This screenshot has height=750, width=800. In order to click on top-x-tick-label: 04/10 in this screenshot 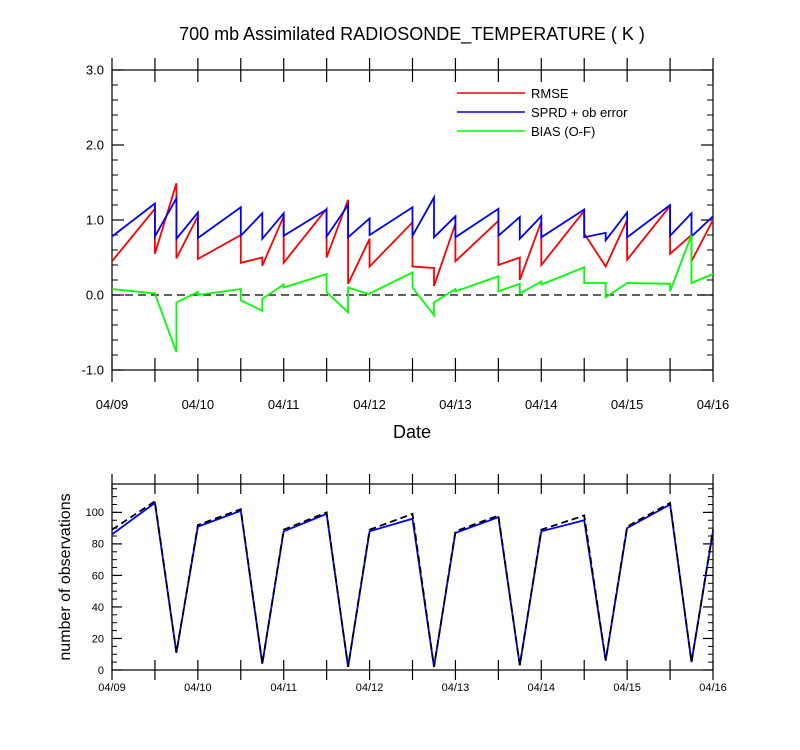, I will do `click(198, 404)`.